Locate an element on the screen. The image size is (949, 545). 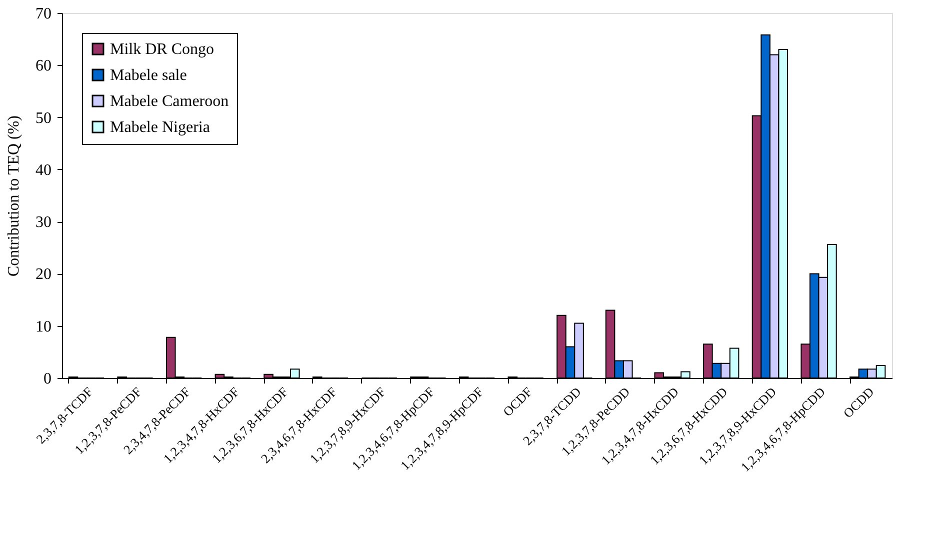
y-axis-title: Contribution to TEQ (%) is located at coordinates (14, 196).